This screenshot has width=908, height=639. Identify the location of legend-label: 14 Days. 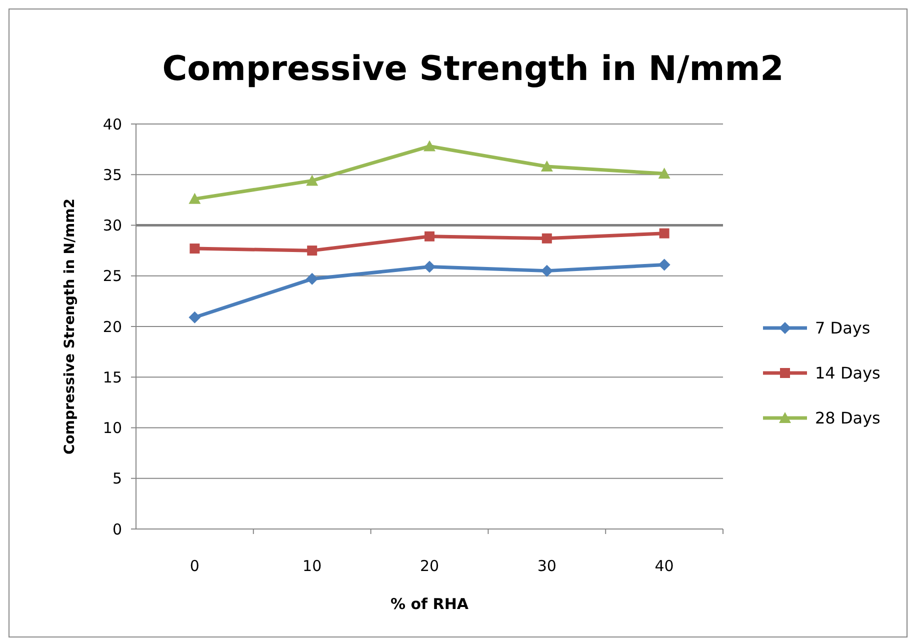
(847, 373).